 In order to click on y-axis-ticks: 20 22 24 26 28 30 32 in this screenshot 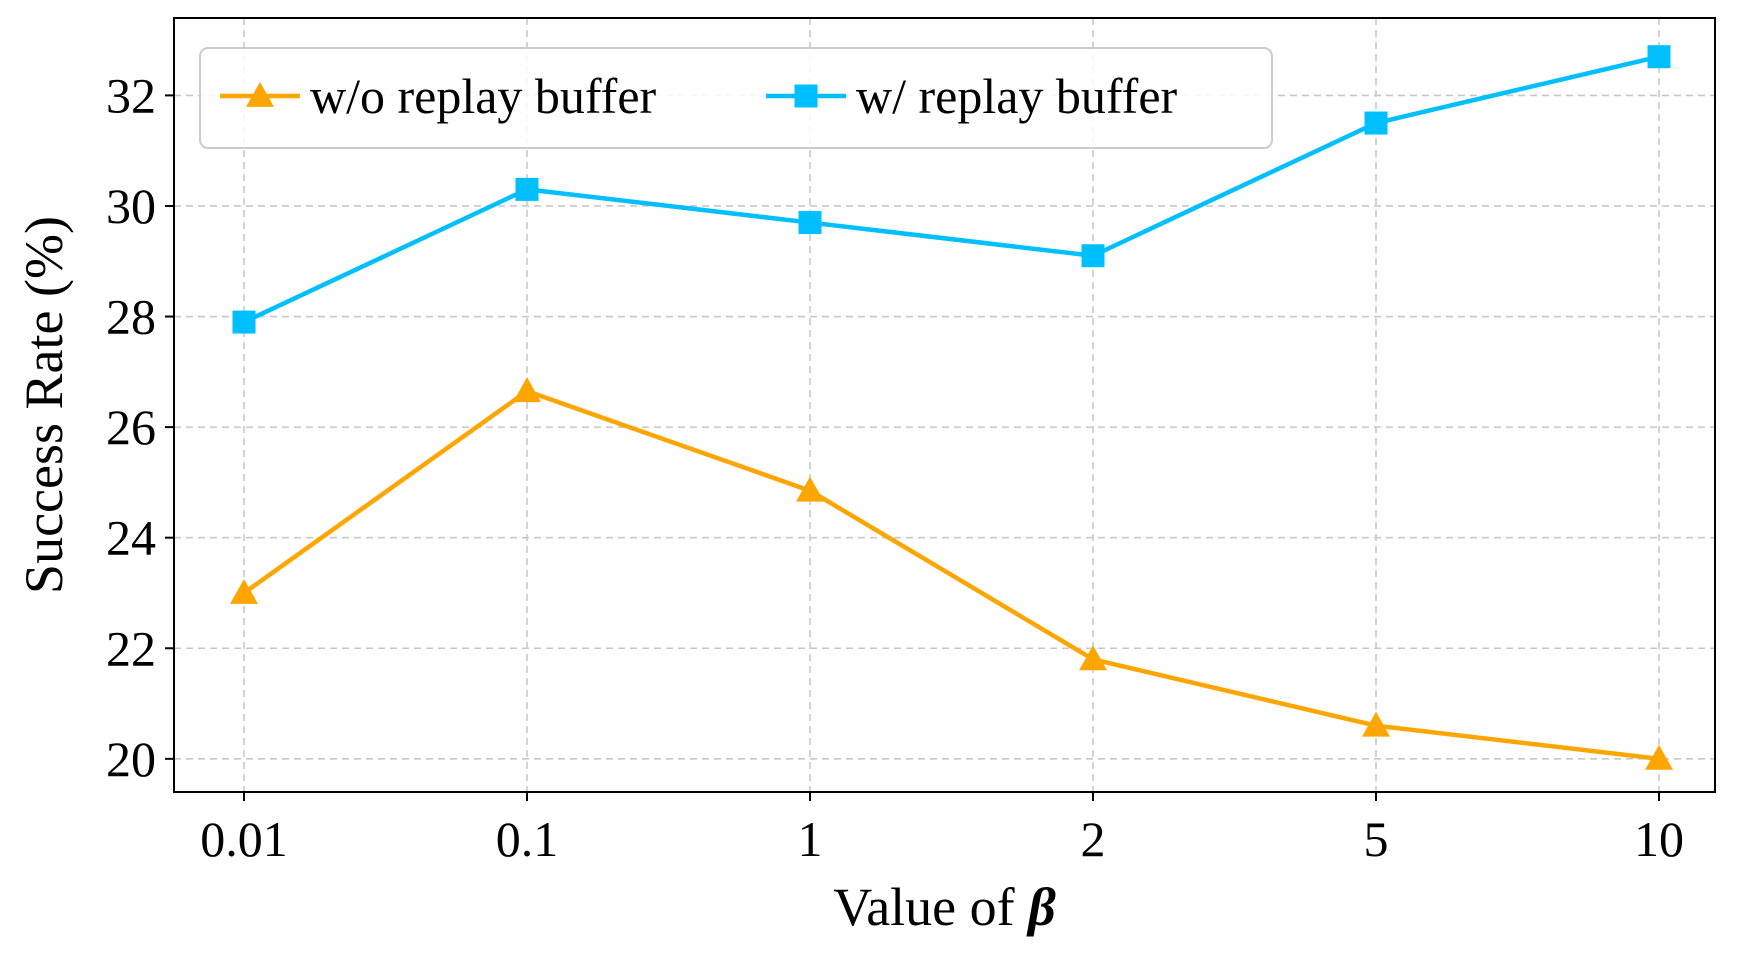, I will do `click(140, 427)`.